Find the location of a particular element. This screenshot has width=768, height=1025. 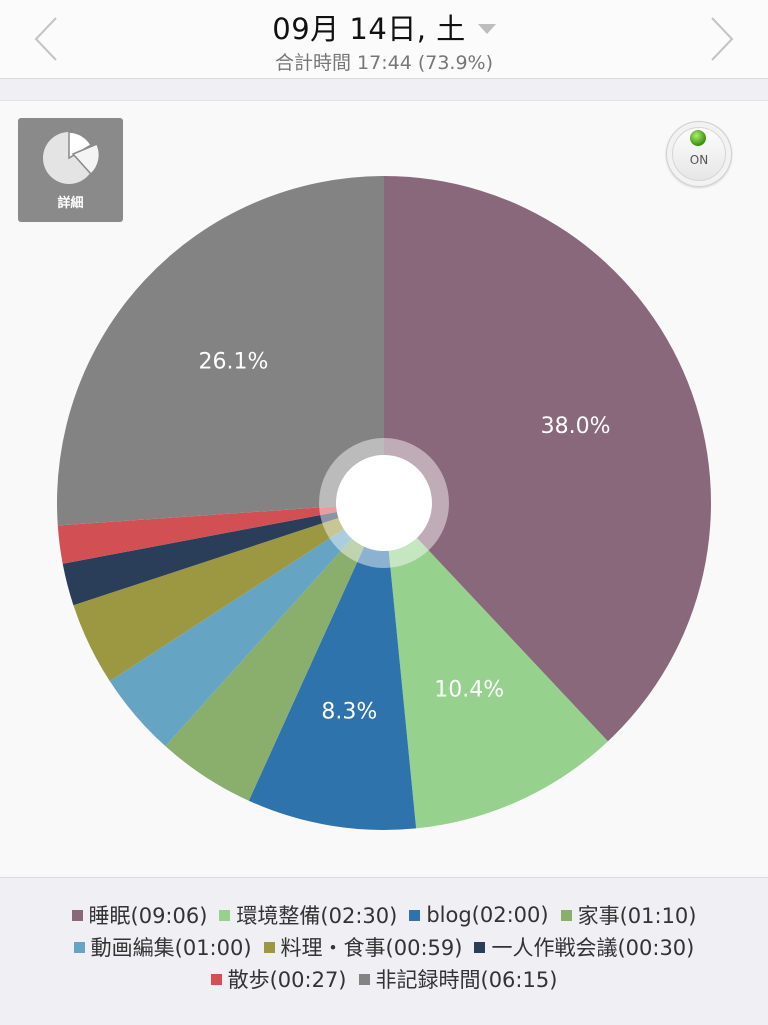

legend-item: 料理・食事(00:59) is located at coordinates (363, 947).